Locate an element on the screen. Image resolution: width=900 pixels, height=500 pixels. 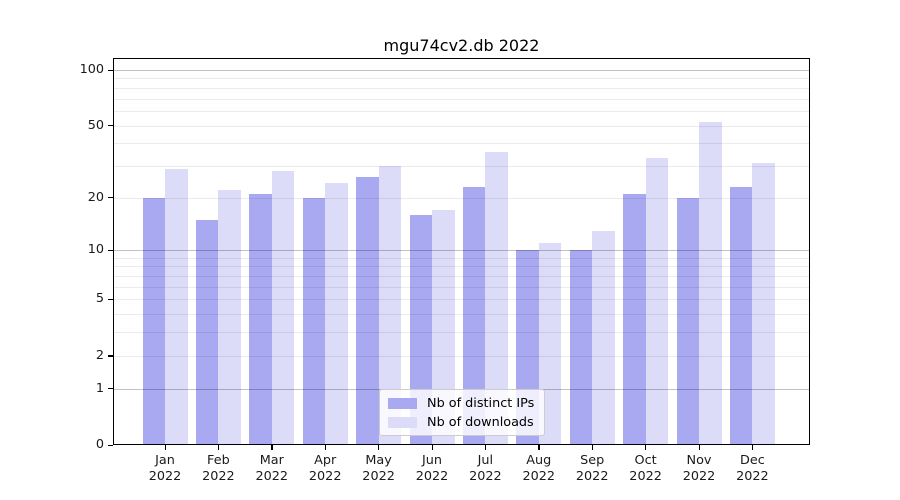
bar-nb-of-distinct-ips-apr-2022 is located at coordinates (314, 321).